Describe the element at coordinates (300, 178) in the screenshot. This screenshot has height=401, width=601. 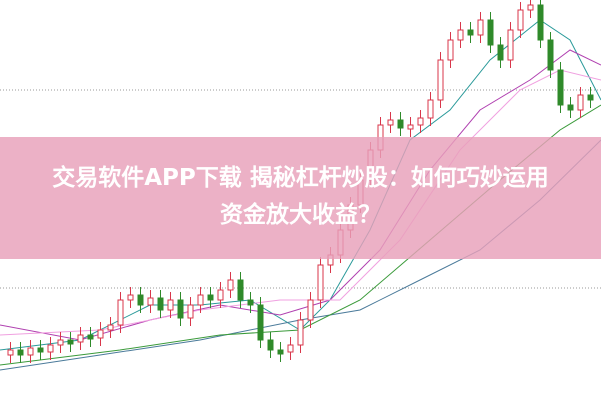
I see `title-line-1: 交易软件APP下载 揭秘杠杆炒股：如何巧妙运用` at that location.